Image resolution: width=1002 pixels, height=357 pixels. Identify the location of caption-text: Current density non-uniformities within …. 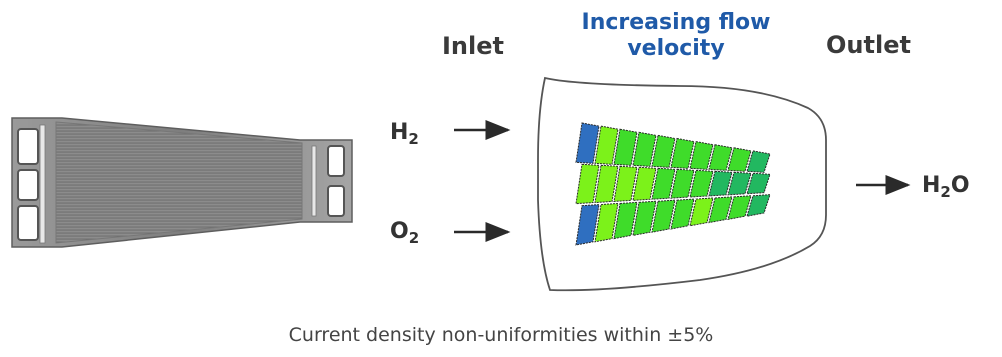
(501, 335).